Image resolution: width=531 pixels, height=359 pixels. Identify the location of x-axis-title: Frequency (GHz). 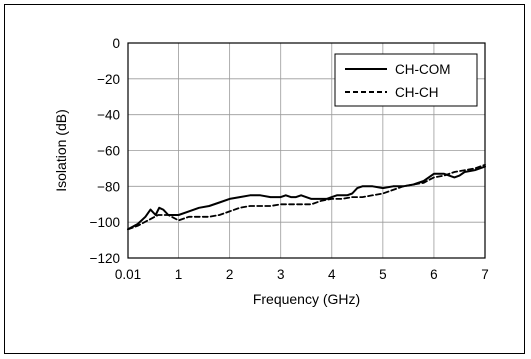
(306, 299).